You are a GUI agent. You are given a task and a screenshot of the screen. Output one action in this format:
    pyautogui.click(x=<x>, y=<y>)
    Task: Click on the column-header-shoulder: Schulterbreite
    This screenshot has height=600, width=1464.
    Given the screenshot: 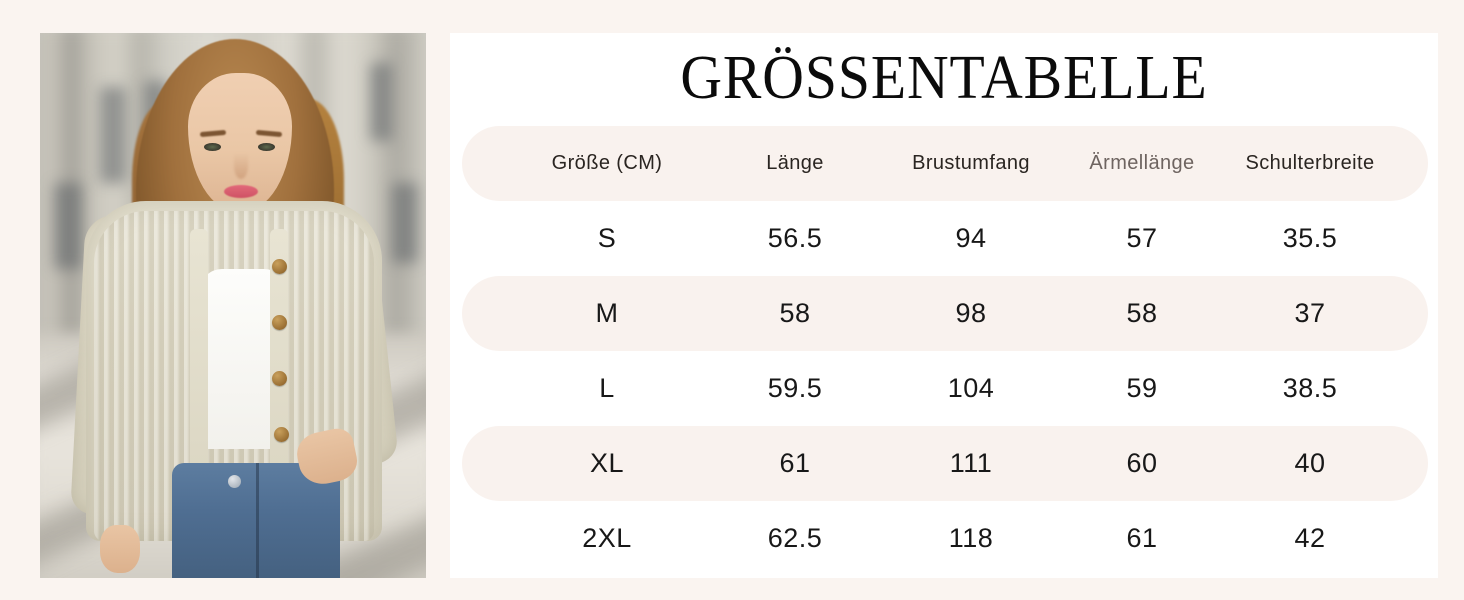 What is the action you would take?
    pyautogui.click(x=1310, y=163)
    